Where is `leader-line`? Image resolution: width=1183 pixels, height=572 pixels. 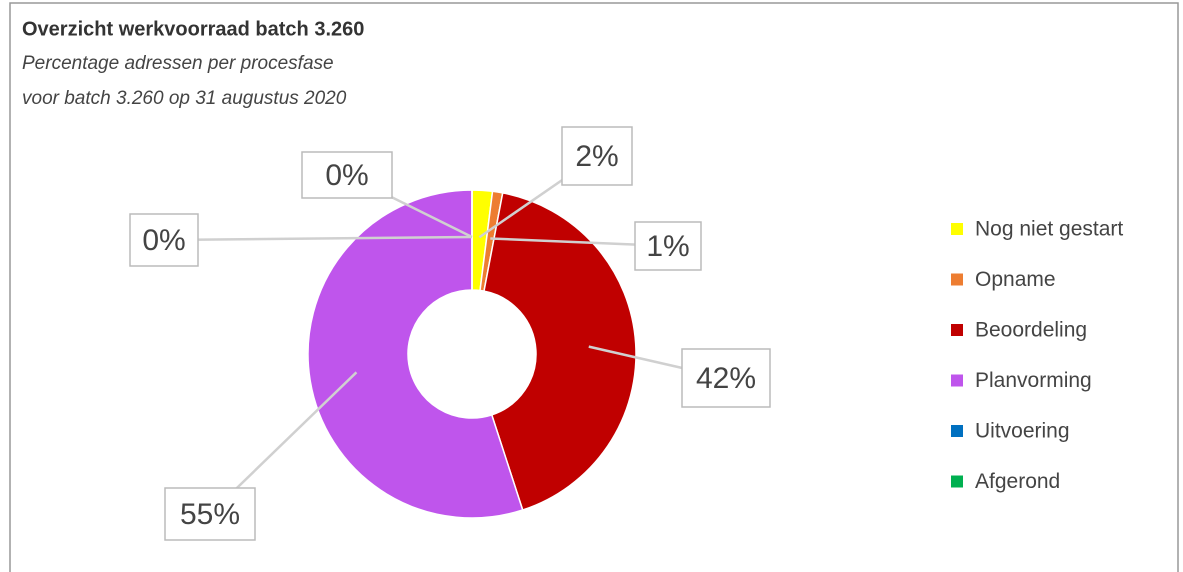 leader-line is located at coordinates (318, 238).